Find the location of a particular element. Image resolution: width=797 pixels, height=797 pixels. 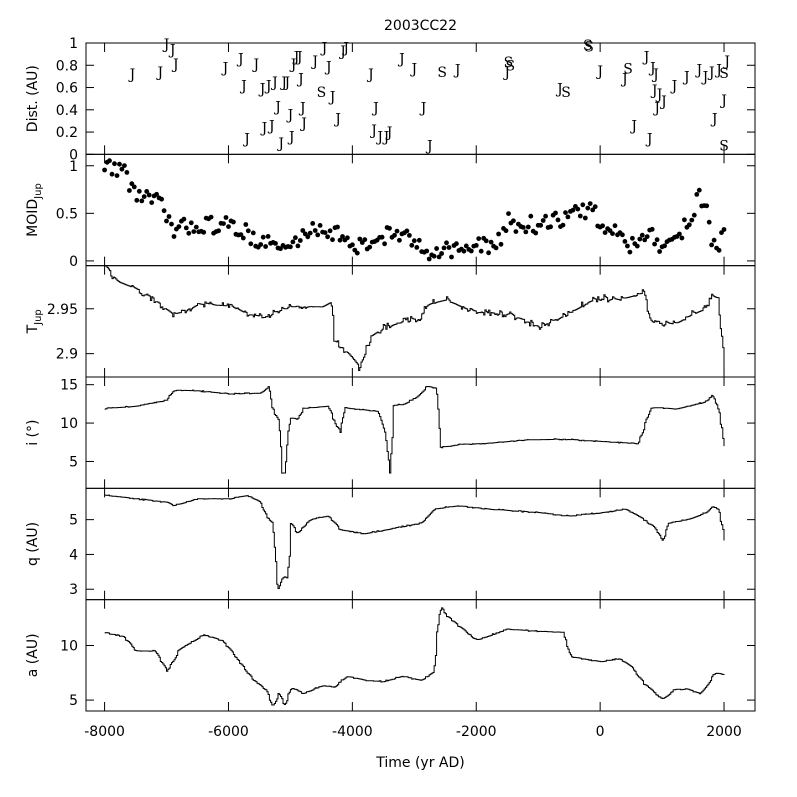

y-axis-title-main: T is located at coordinates (33, 329).